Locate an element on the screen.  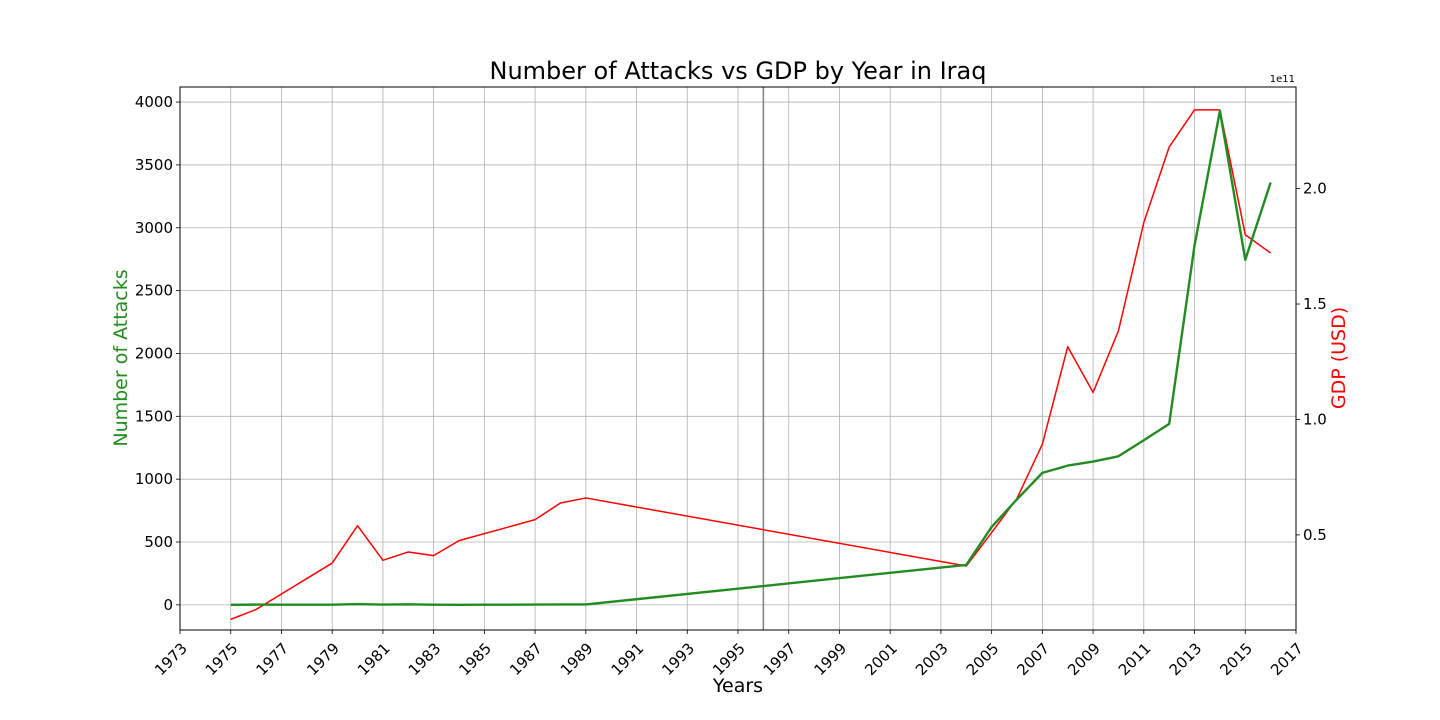
x-axis-label: Years is located at coordinates (737, 686).